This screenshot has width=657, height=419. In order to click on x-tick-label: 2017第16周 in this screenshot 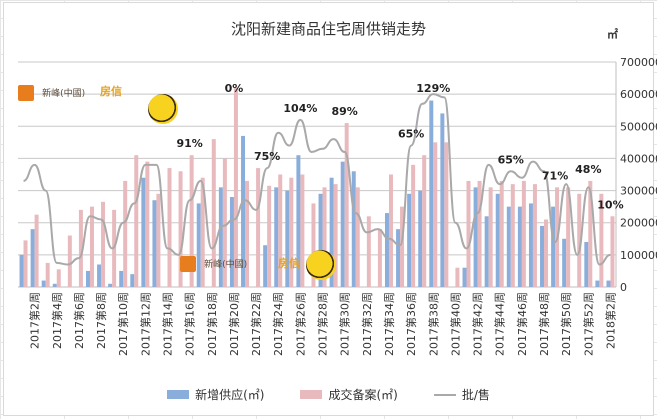, I will do `click(190, 324)`.